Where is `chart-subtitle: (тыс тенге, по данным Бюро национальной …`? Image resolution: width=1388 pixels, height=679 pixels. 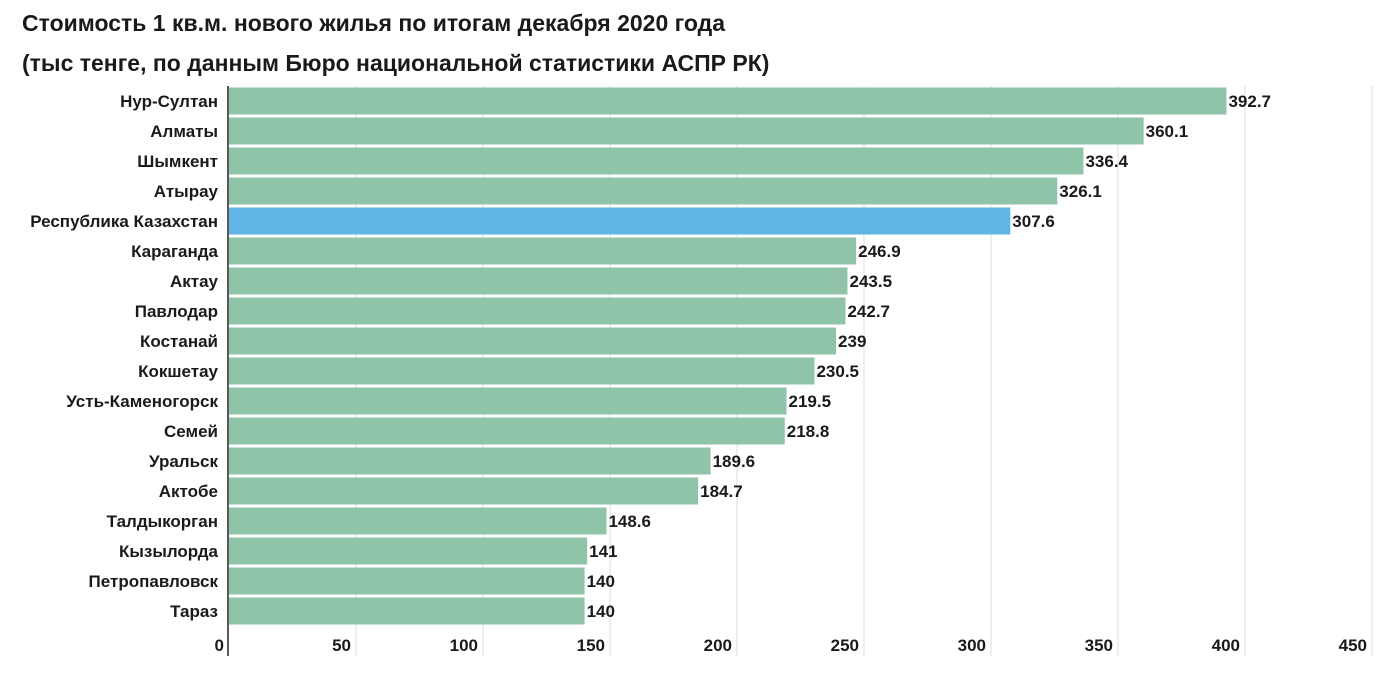 chart-subtitle: (тыс тенге, по данным Бюро национальной … is located at coordinates (396, 63).